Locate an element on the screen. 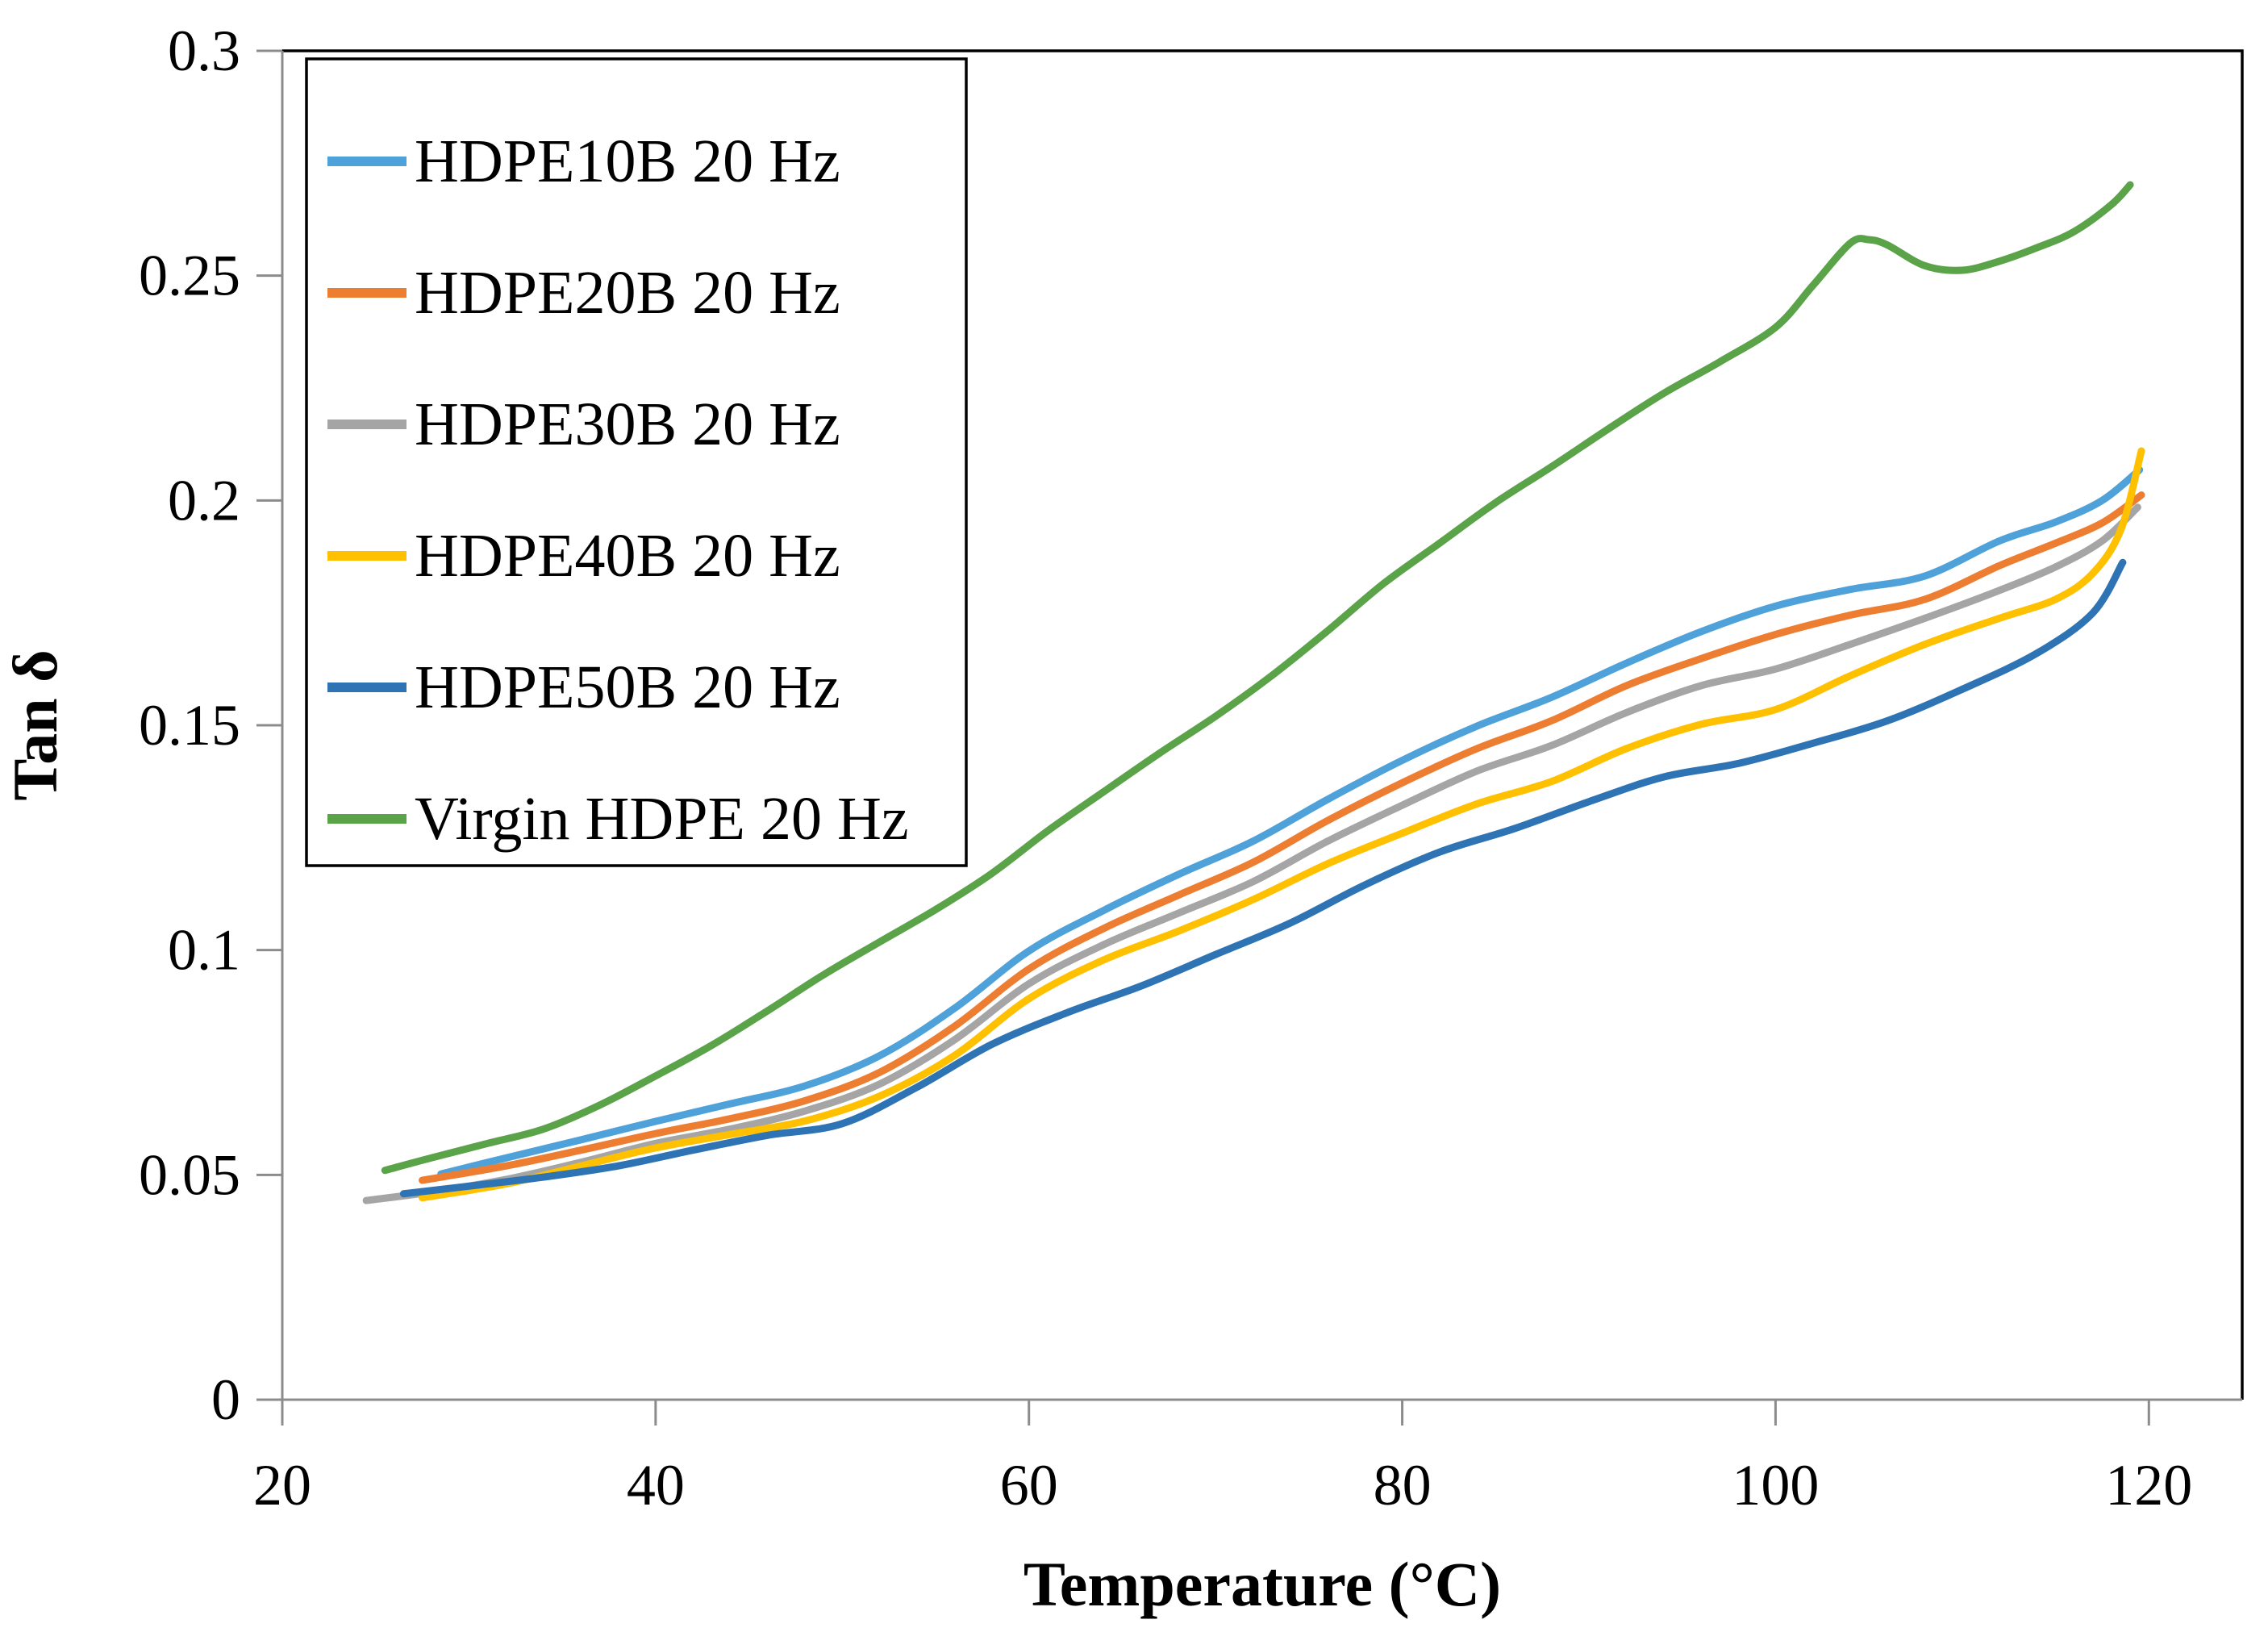  x-tick-label: 20 is located at coordinates (282, 1485).